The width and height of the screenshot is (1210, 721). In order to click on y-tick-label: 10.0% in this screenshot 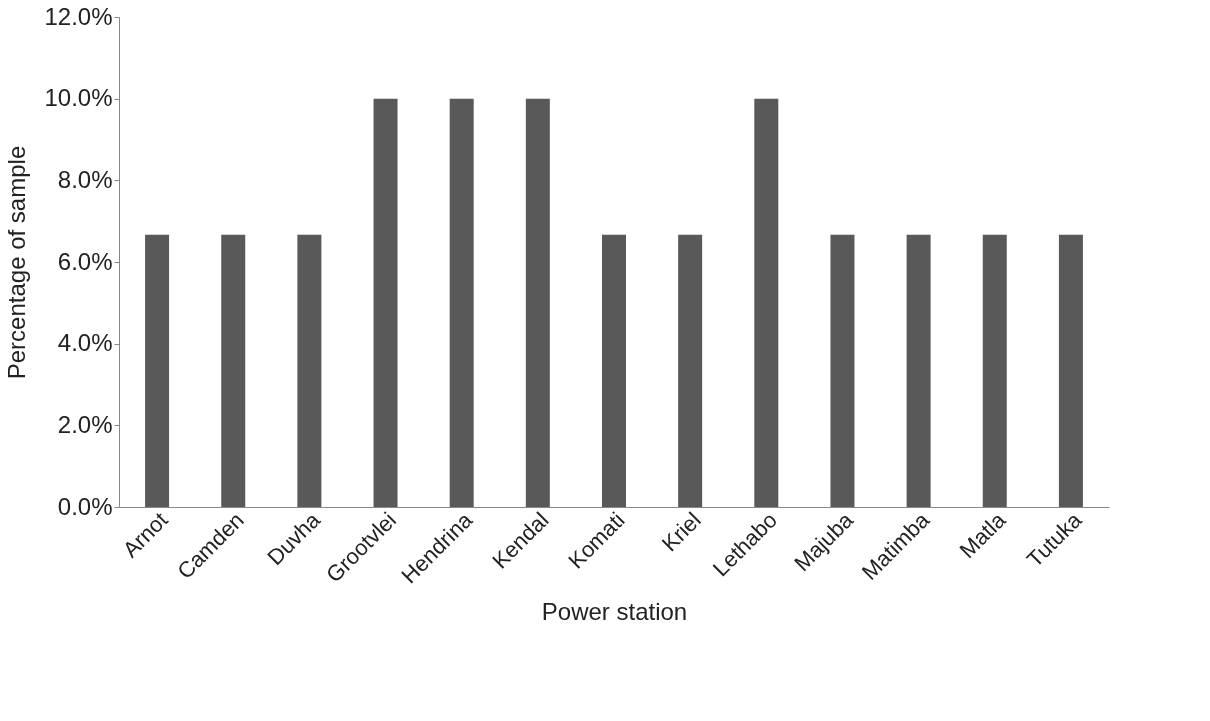, I will do `click(78, 98)`.